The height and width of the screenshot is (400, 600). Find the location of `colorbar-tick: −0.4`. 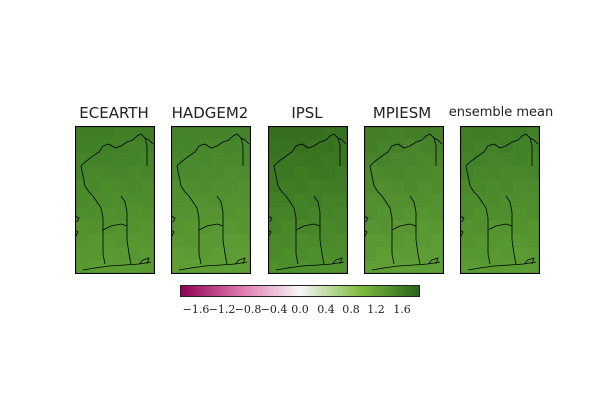

colorbar-tick: −0.4 is located at coordinates (274, 309).